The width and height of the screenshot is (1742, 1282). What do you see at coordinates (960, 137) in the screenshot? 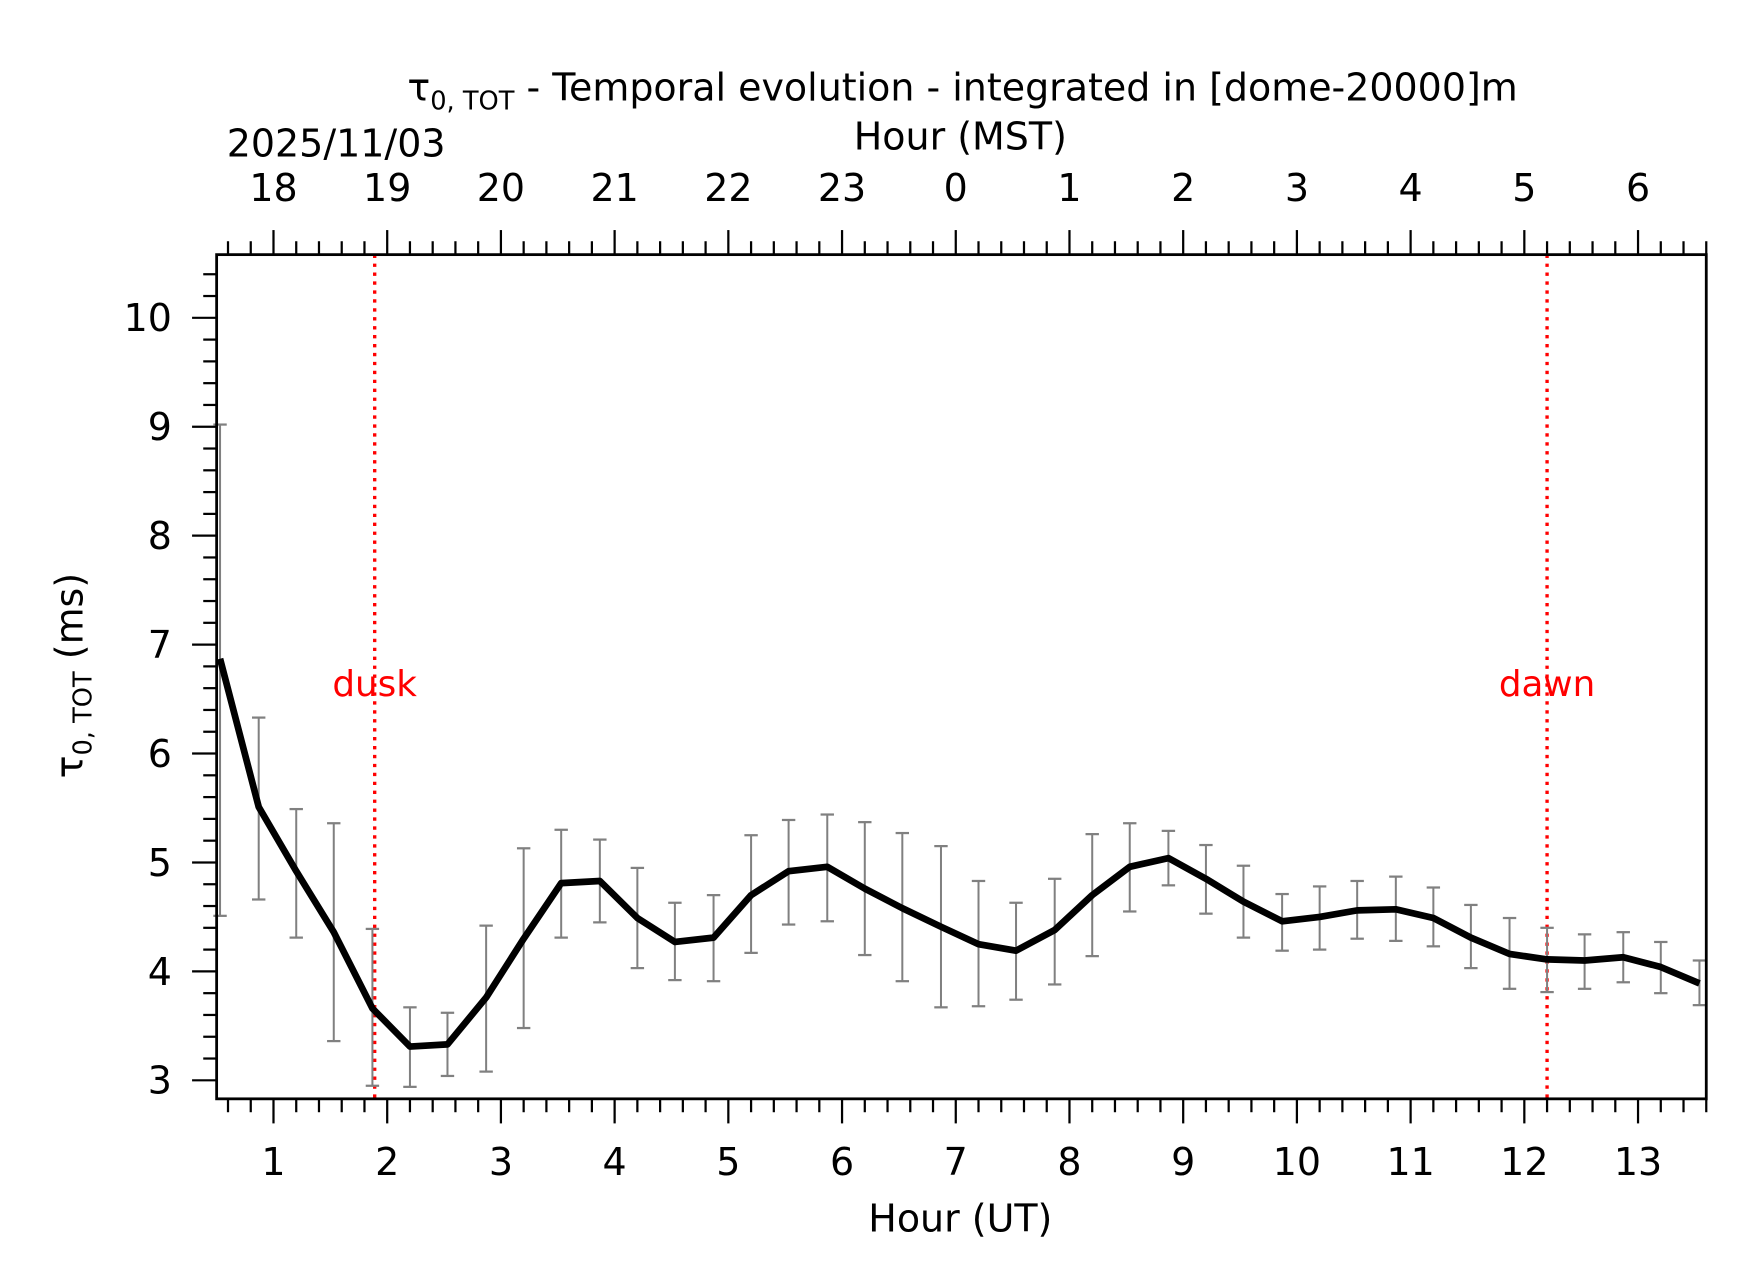
I see `x2-axis-label: Hour (MST)` at bounding box center [960, 137].